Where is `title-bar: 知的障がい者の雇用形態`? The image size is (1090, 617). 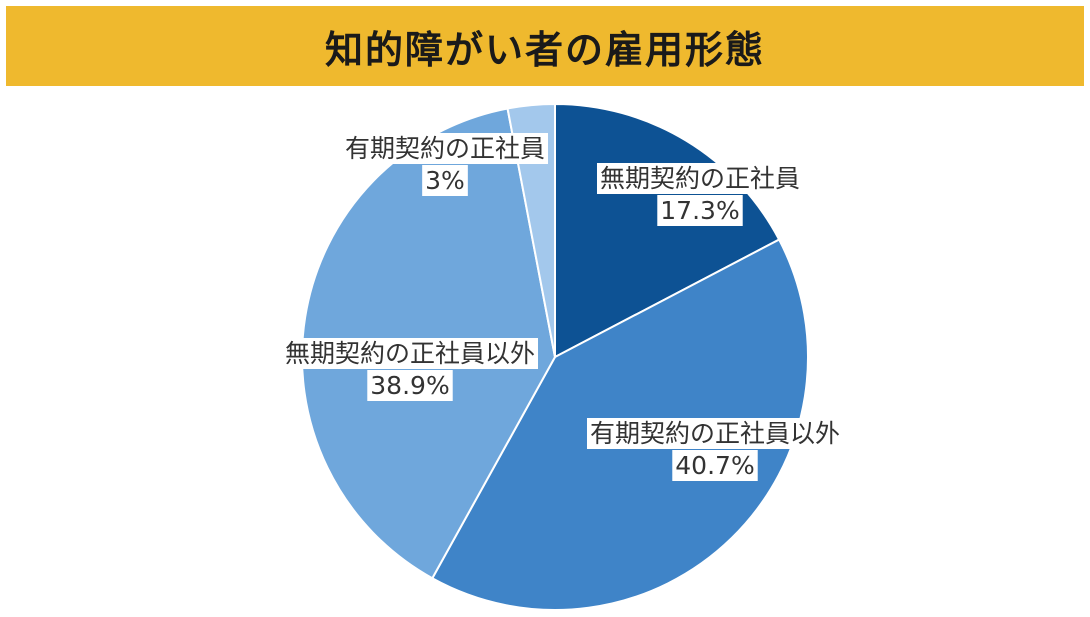 title-bar: 知的障がい者の雇用形態 is located at coordinates (545, 46).